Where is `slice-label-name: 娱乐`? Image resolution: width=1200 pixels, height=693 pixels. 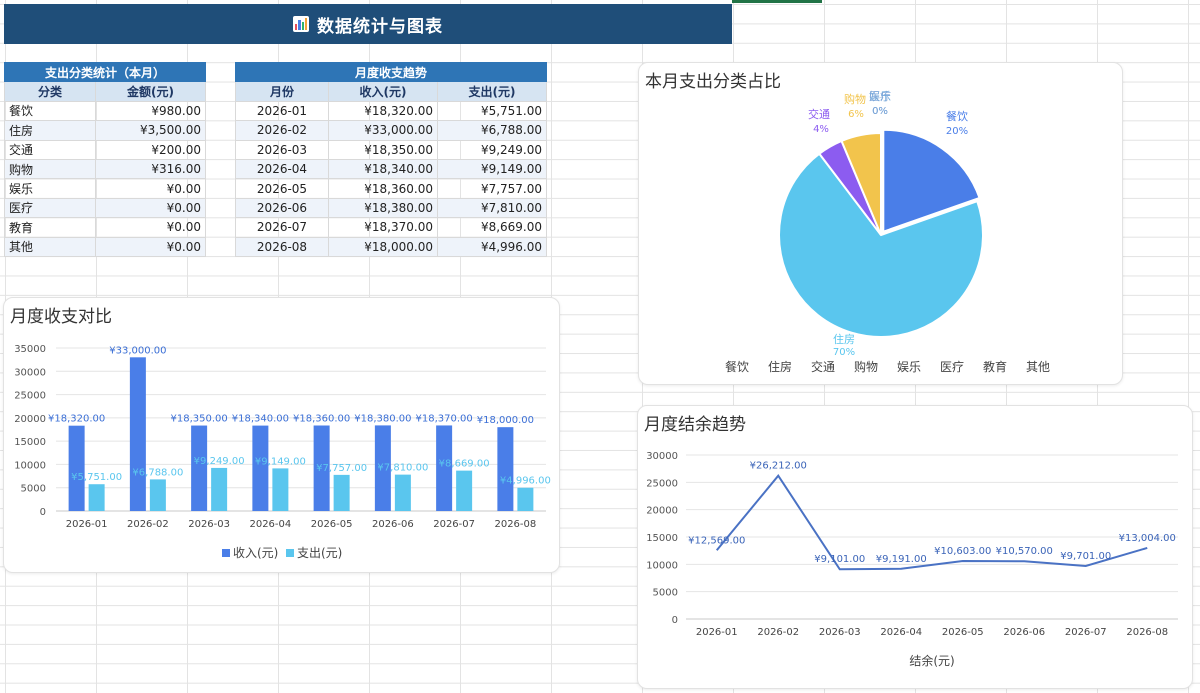
slice-label-name: 娱乐 is located at coordinates (880, 96).